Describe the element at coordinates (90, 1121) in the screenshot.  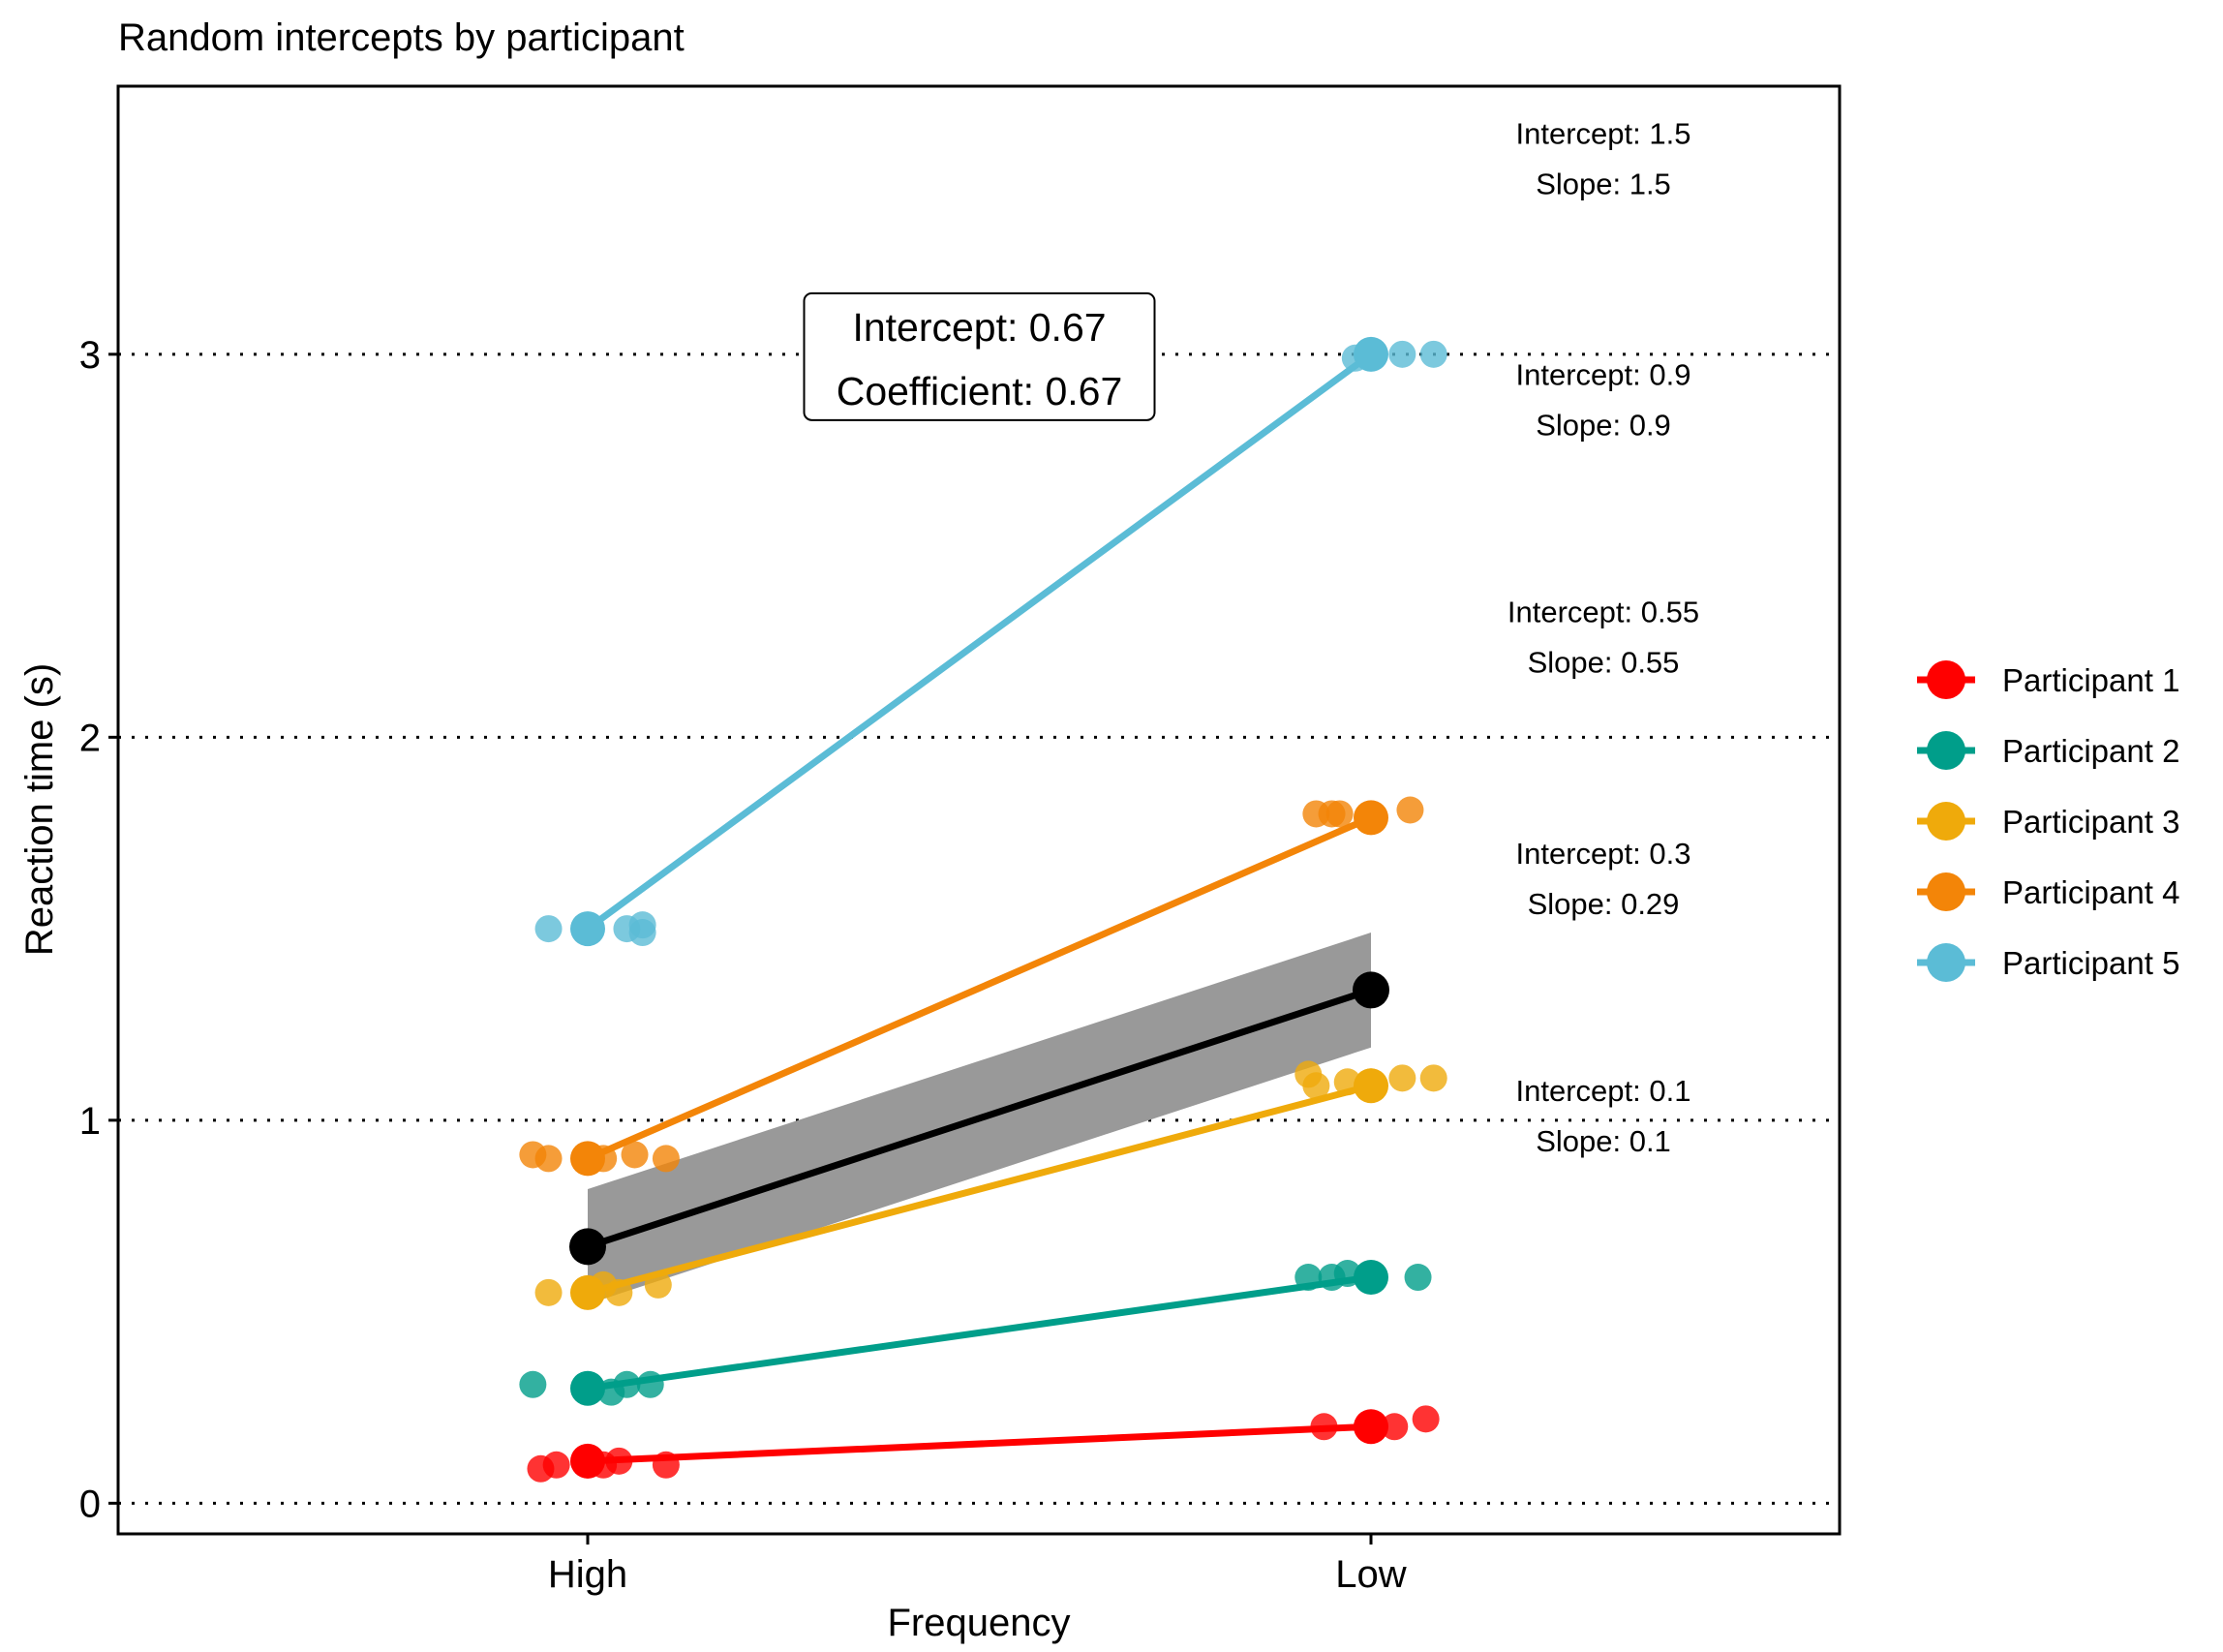
I see `y-tick-label-1: 1` at that location.